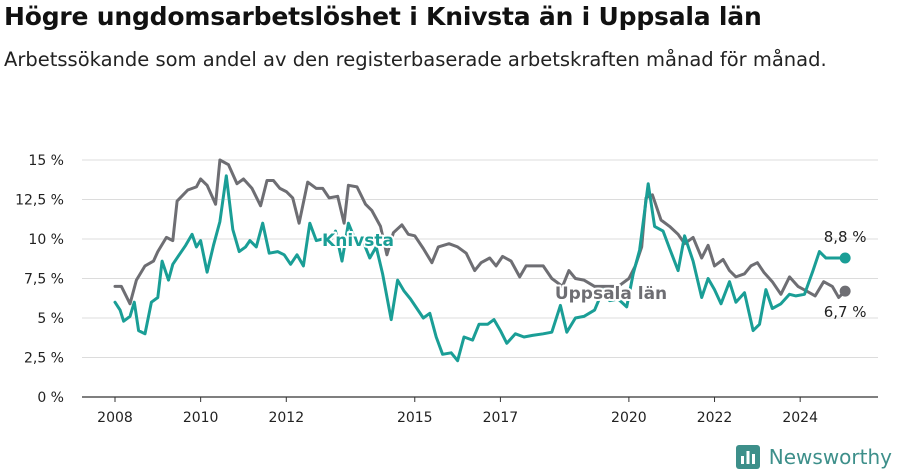  What do you see at coordinates (201, 418) in the screenshot?
I see `x-tick-label: 2010` at bounding box center [201, 418].